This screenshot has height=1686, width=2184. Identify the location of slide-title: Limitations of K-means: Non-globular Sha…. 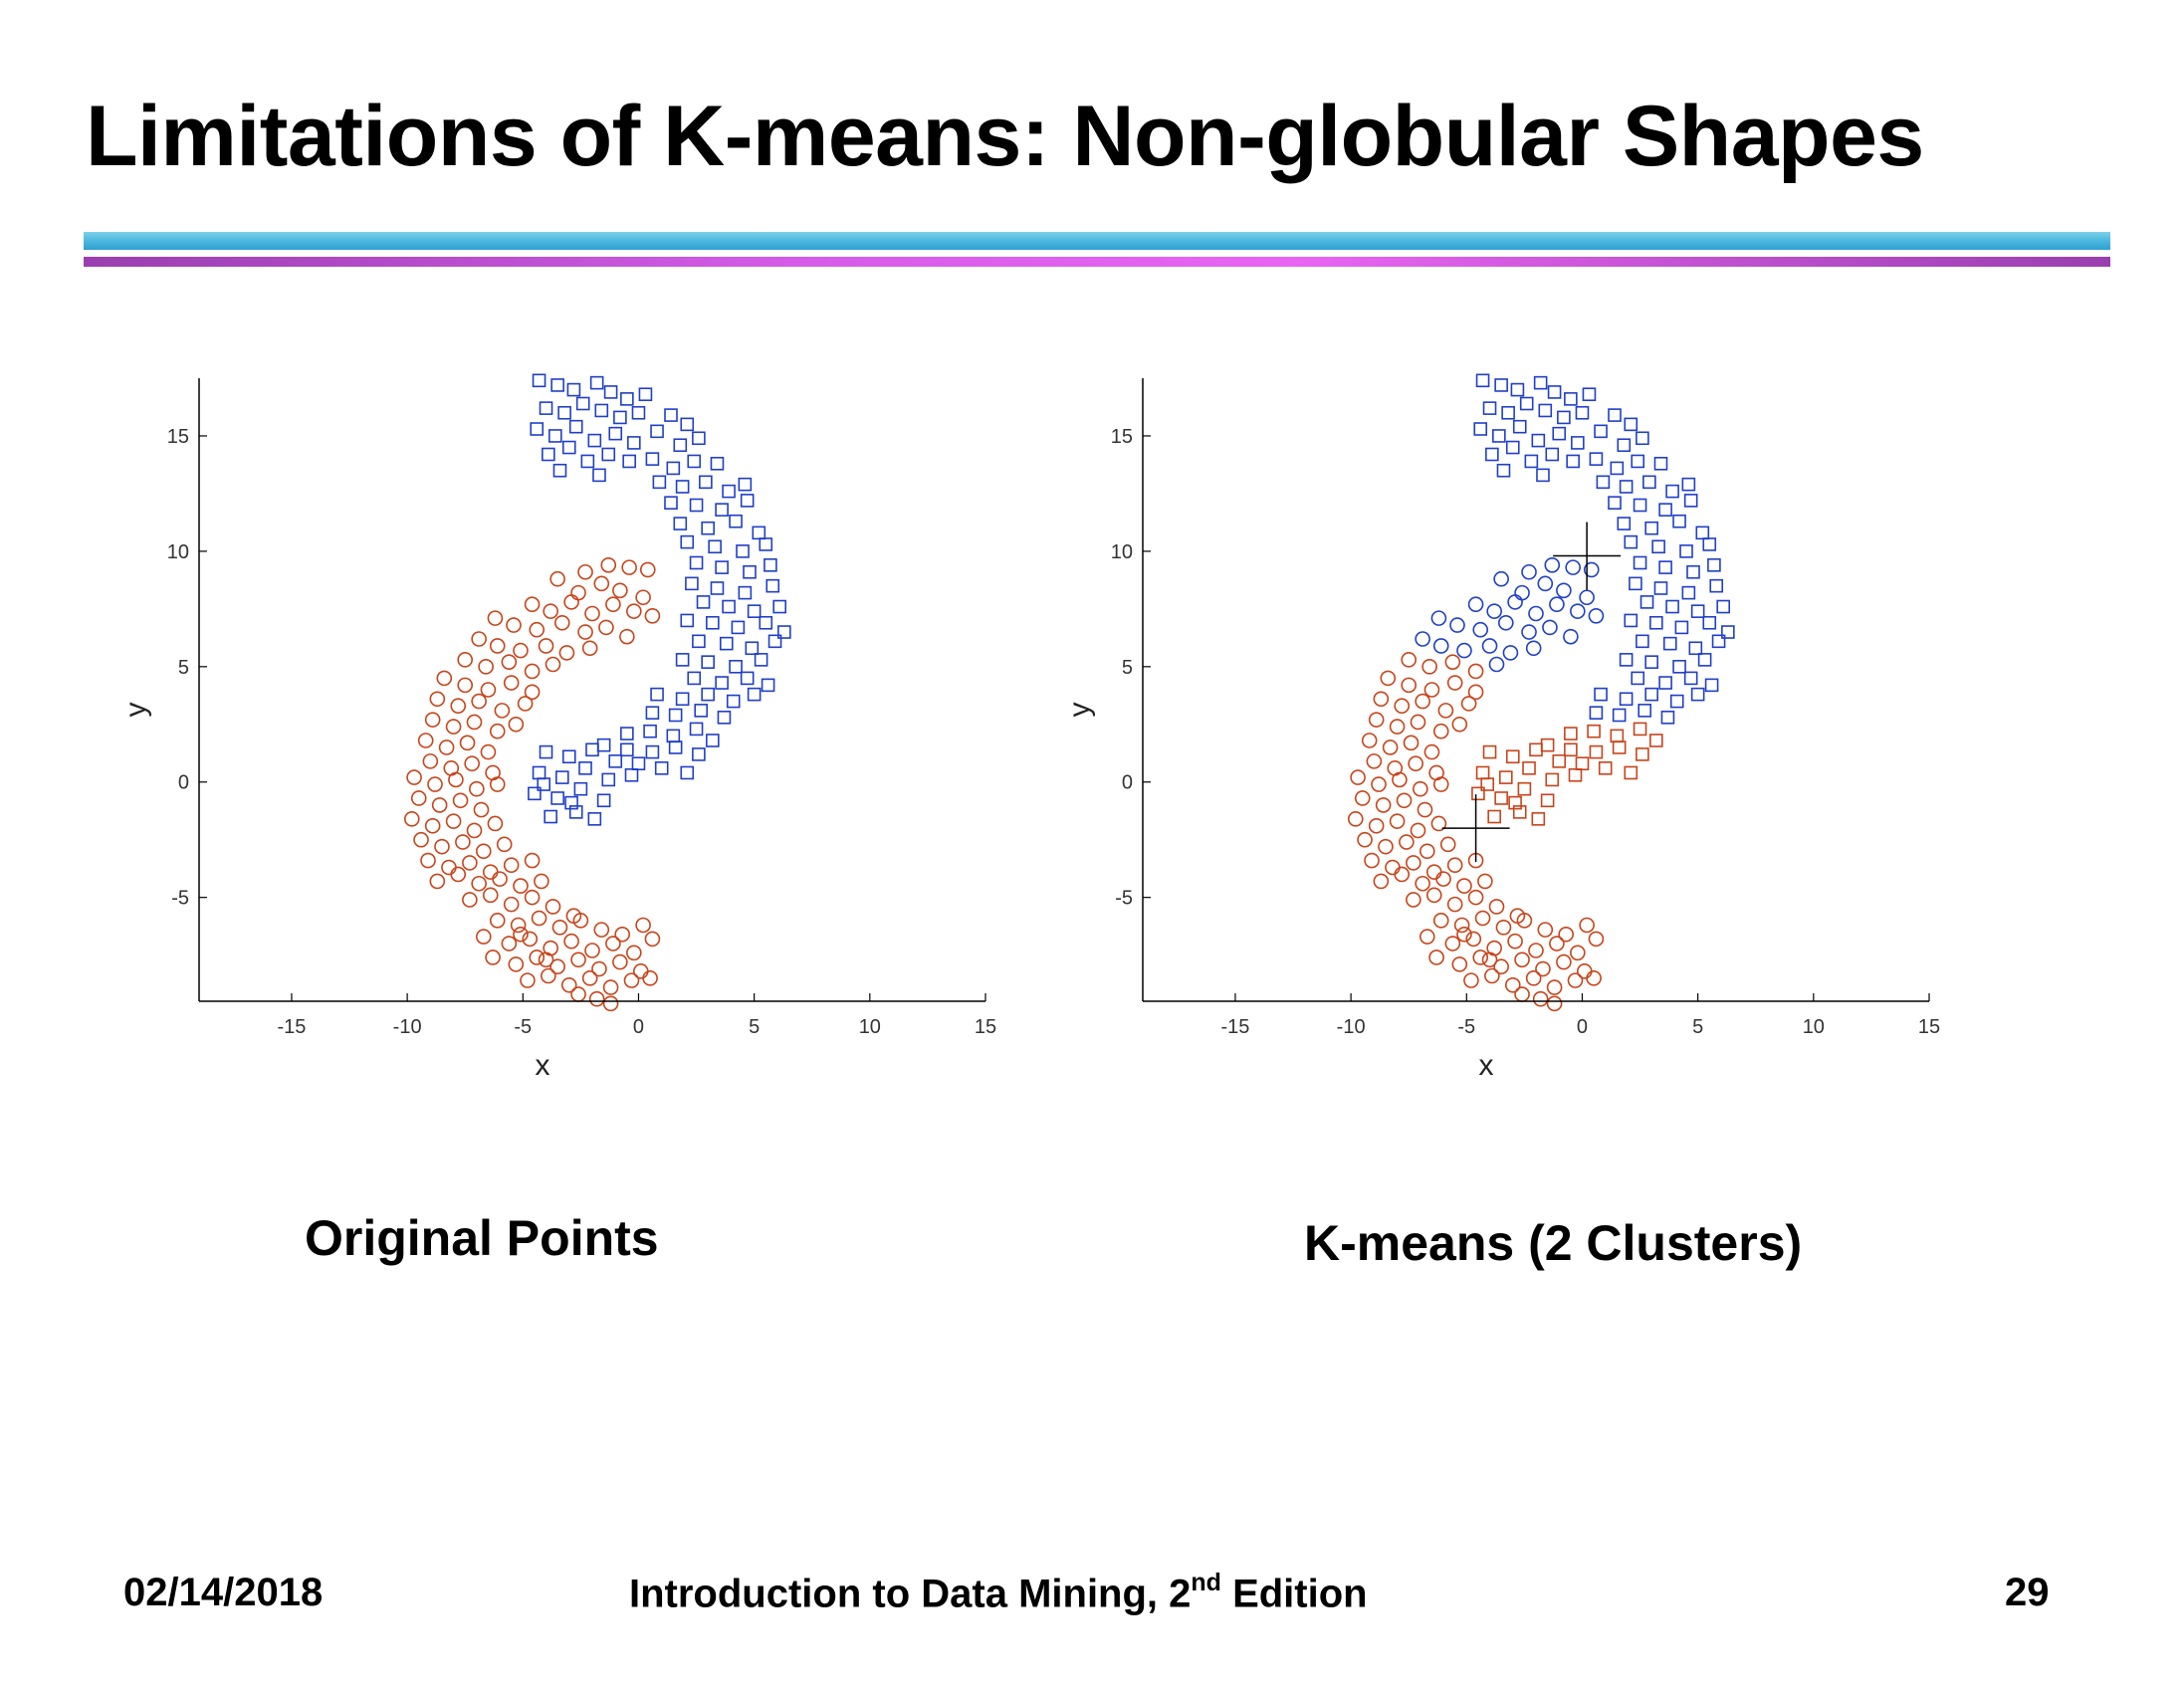
(1005, 136).